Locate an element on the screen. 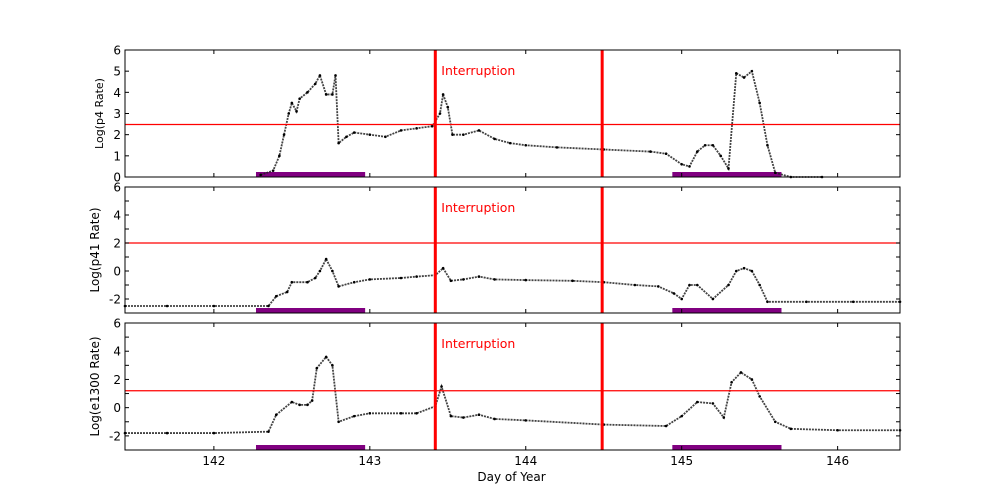 The height and width of the screenshot is (504, 1000). y-axis-label: Log(p4 Rate) is located at coordinates (99, 113).